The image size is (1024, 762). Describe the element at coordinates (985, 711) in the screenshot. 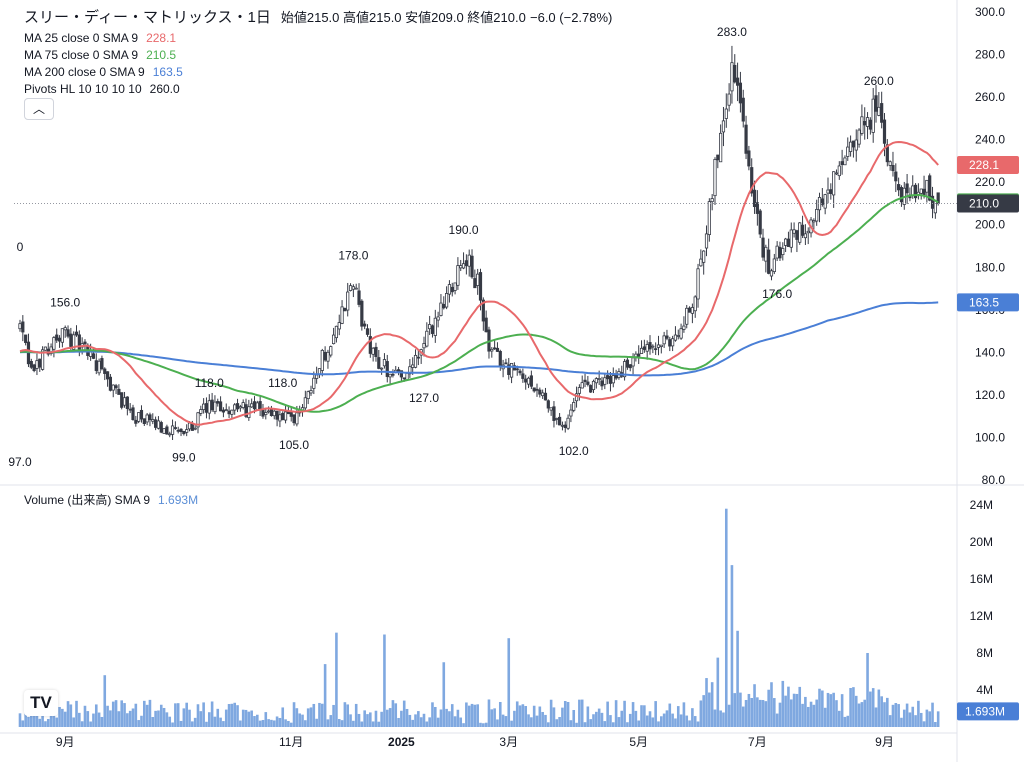

I see `volume-last-label: 1.693M` at that location.